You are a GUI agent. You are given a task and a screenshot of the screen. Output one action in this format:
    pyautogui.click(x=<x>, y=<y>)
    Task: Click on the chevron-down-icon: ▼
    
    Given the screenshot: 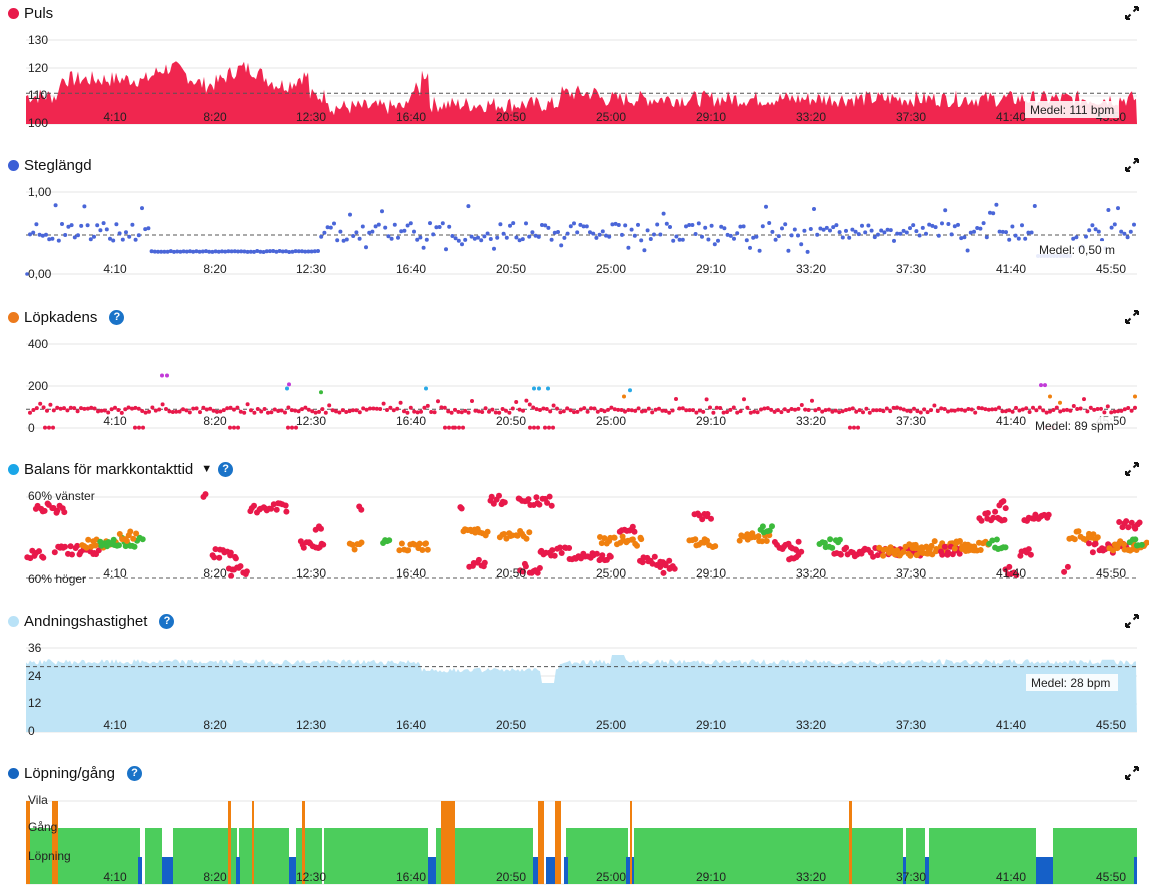 What is the action you would take?
    pyautogui.click(x=207, y=469)
    